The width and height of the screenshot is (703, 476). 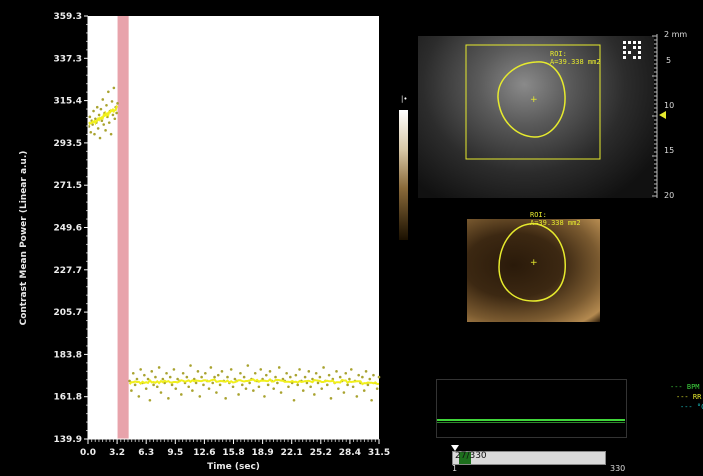 What do you see at coordinates (532, 262) in the screenshot?
I see `contrast-overlay: +` at bounding box center [532, 262].